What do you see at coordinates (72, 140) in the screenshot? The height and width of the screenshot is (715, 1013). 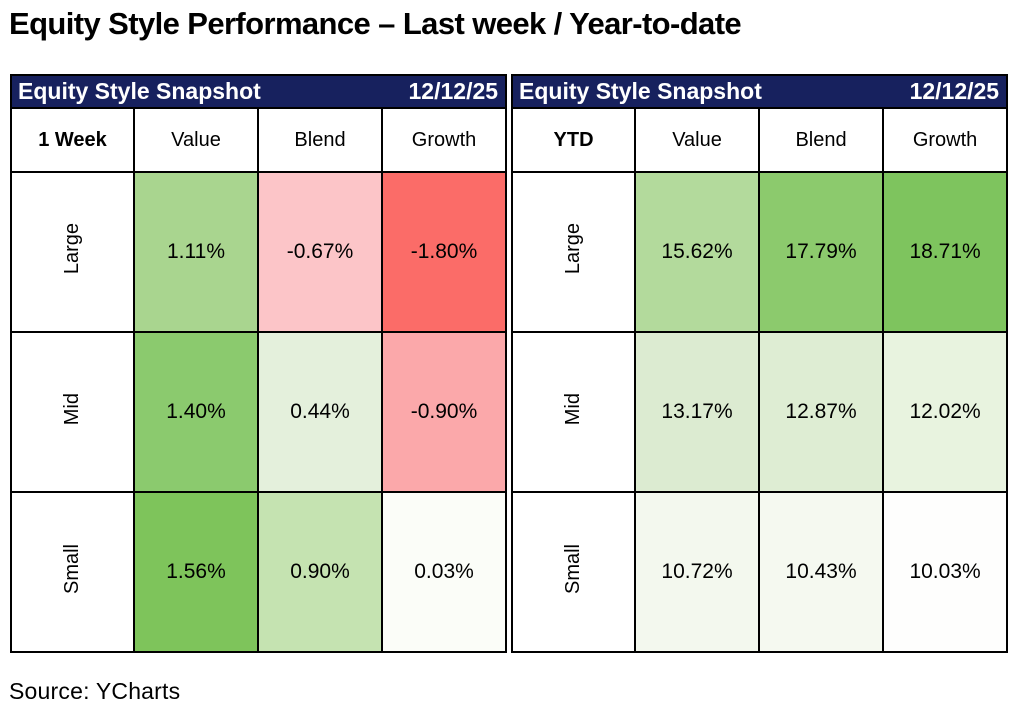 I see `period-label: 1 Week` at bounding box center [72, 140].